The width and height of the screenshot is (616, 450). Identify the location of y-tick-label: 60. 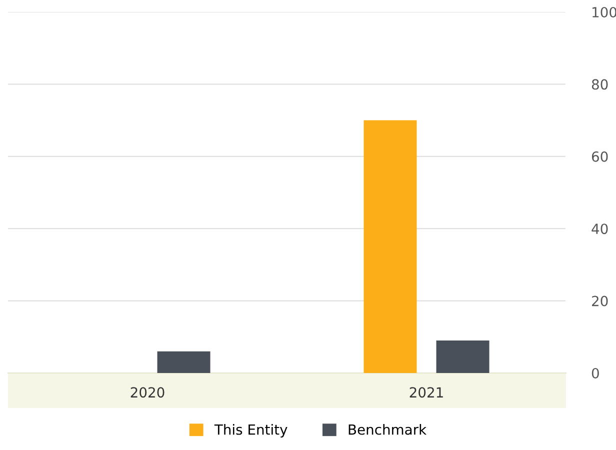
(600, 156).